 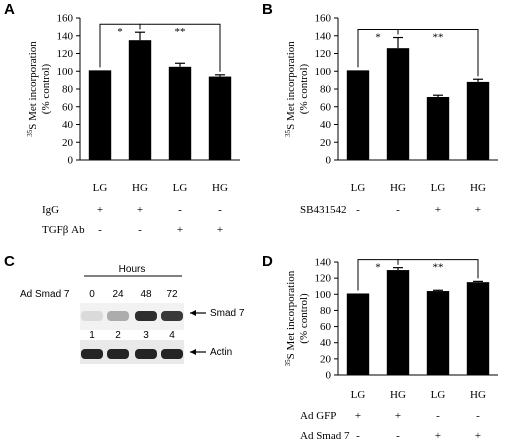 I want to click on chart-d-y-tick-label: 0, so click(x=329, y=376).